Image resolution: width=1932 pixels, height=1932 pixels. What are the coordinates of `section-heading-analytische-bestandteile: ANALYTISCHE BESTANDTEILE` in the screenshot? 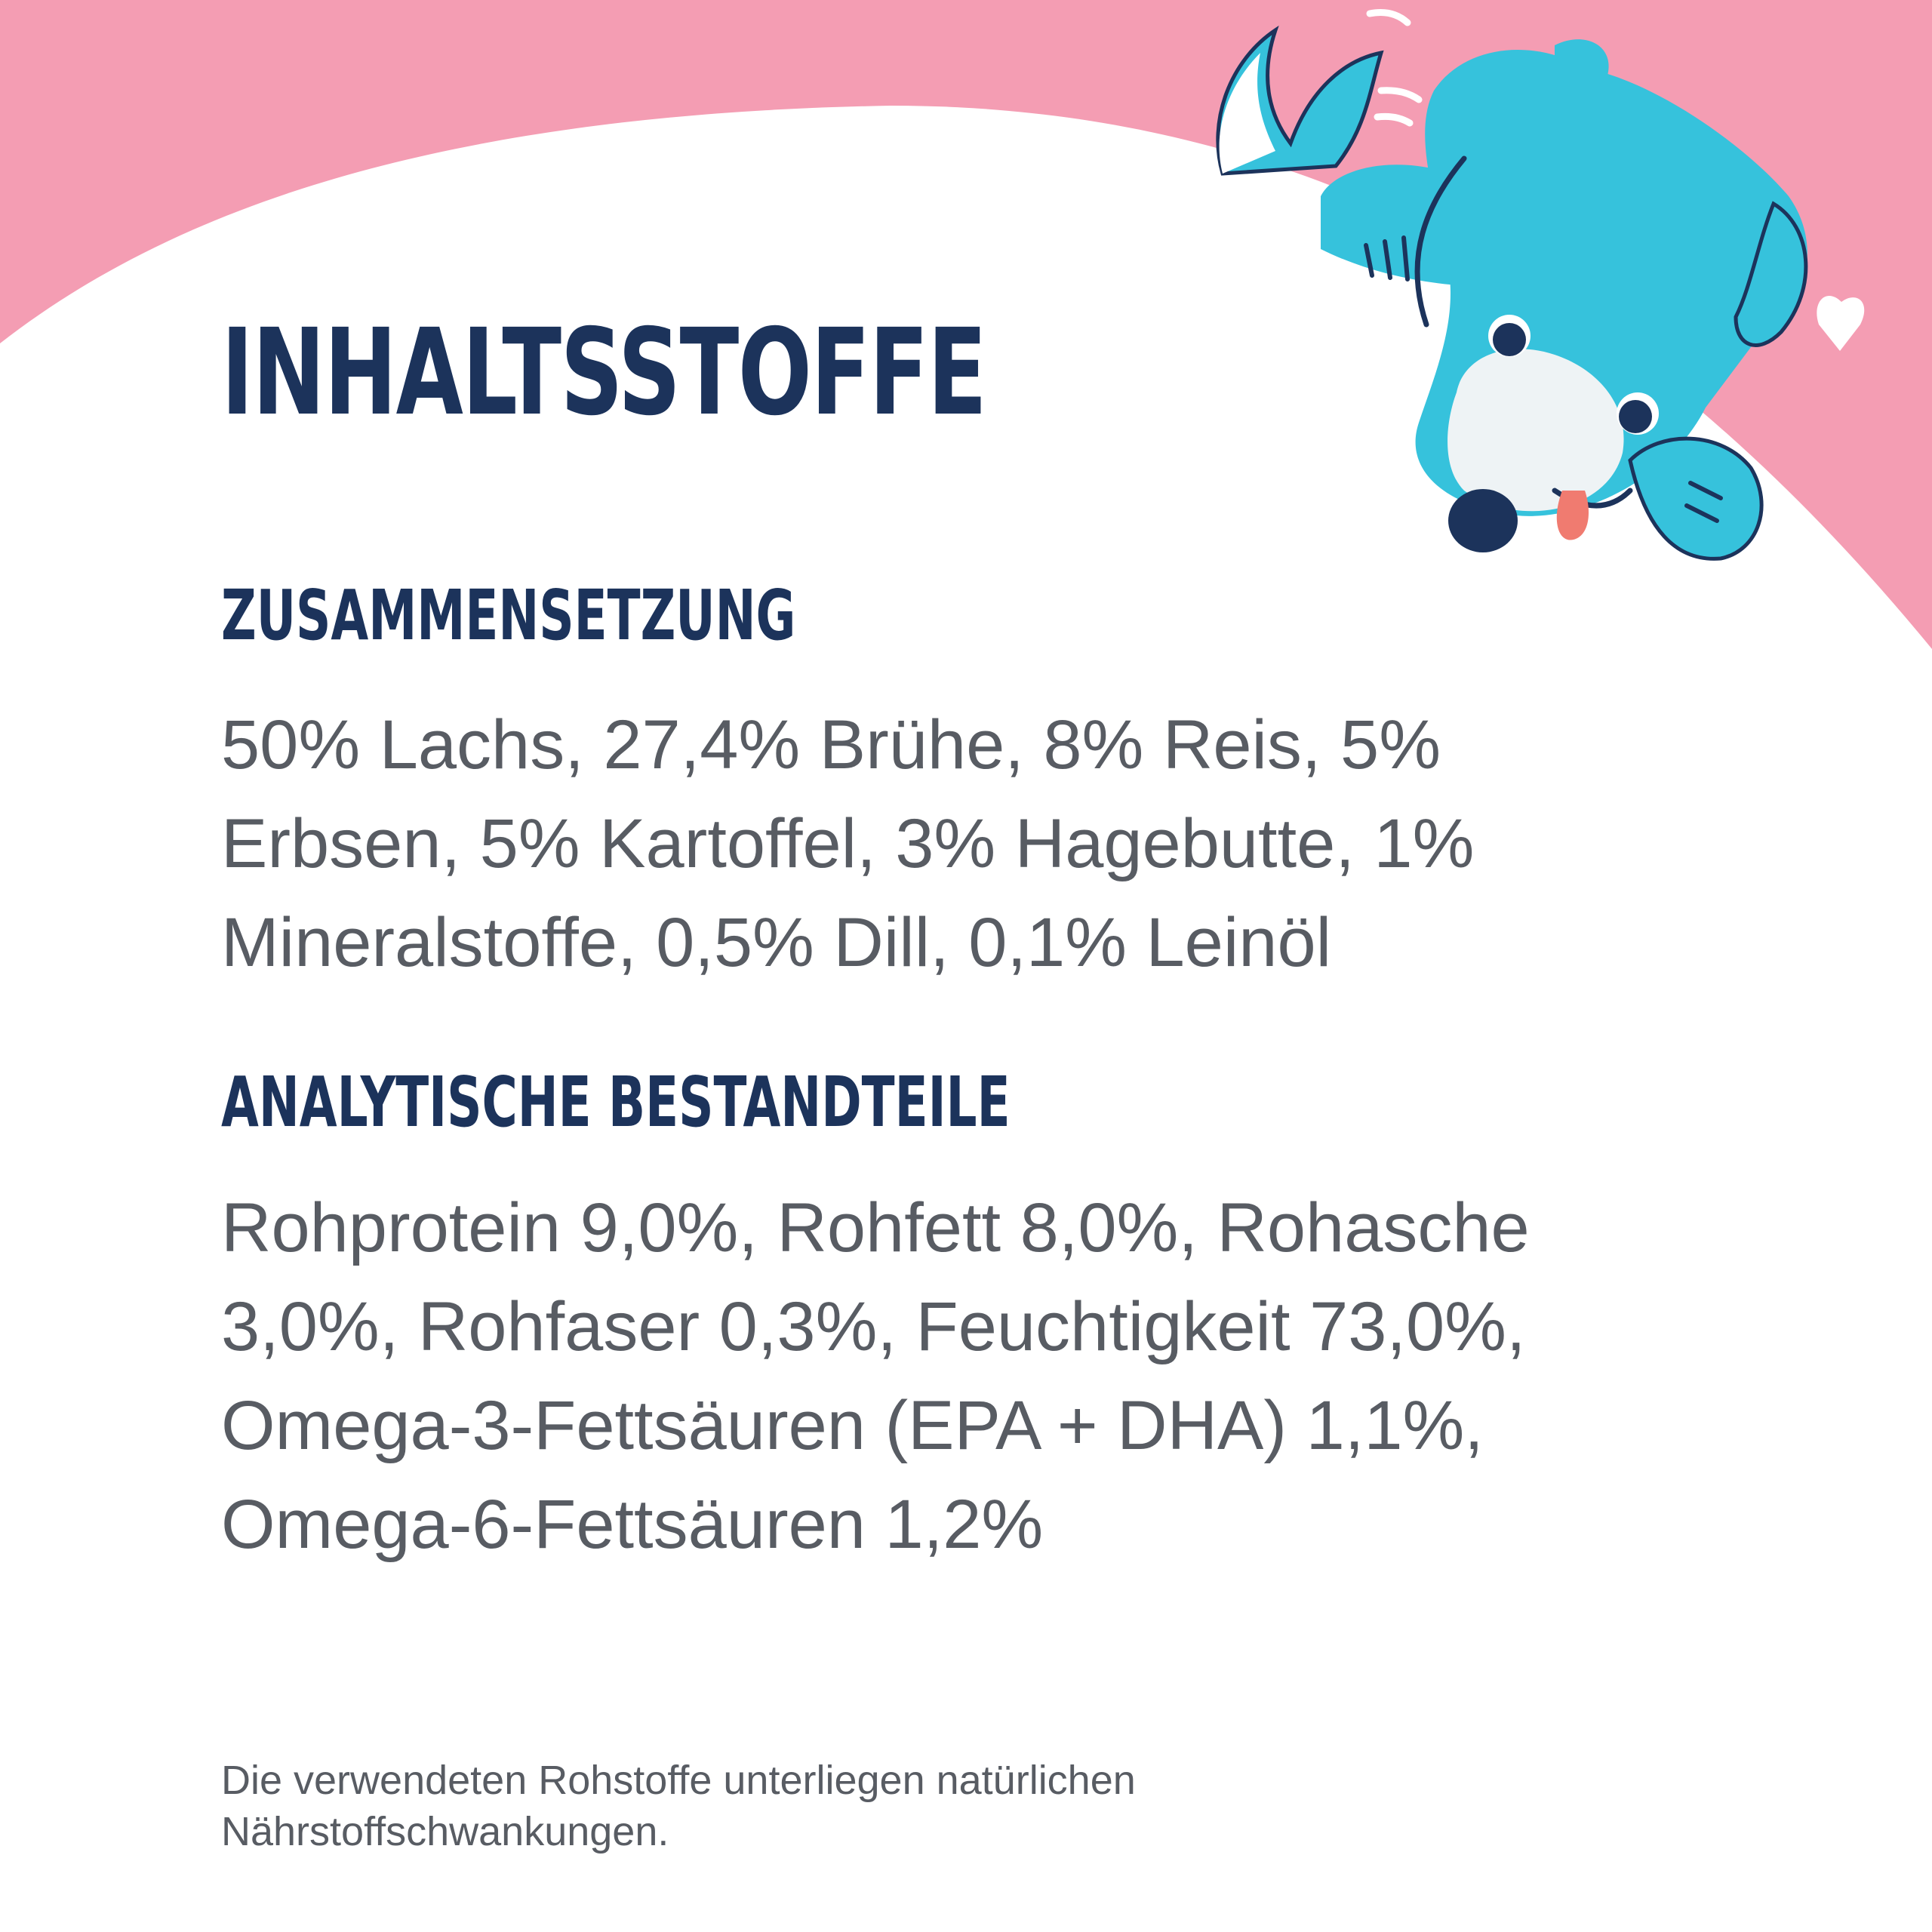 It's located at (616, 1102).